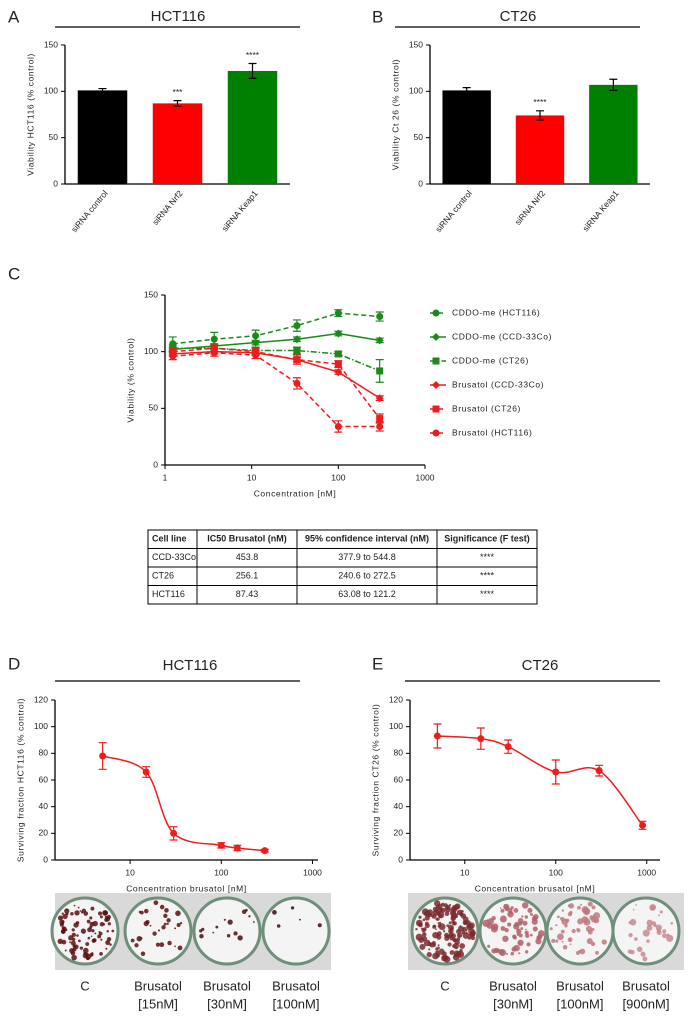 The image size is (690, 1019). Describe the element at coordinates (178, 16) in the screenshot. I see `chart-title: HCT116` at that location.